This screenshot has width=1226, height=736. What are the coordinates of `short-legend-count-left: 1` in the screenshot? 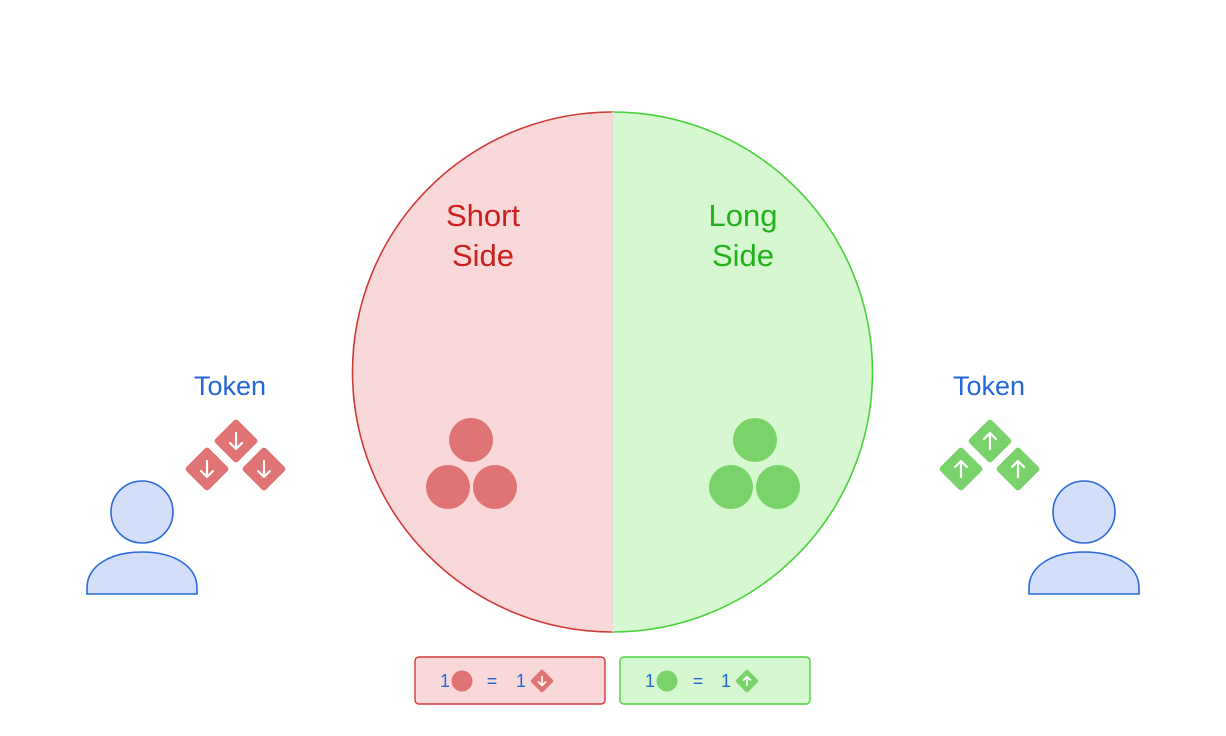 It's located at (445, 681).